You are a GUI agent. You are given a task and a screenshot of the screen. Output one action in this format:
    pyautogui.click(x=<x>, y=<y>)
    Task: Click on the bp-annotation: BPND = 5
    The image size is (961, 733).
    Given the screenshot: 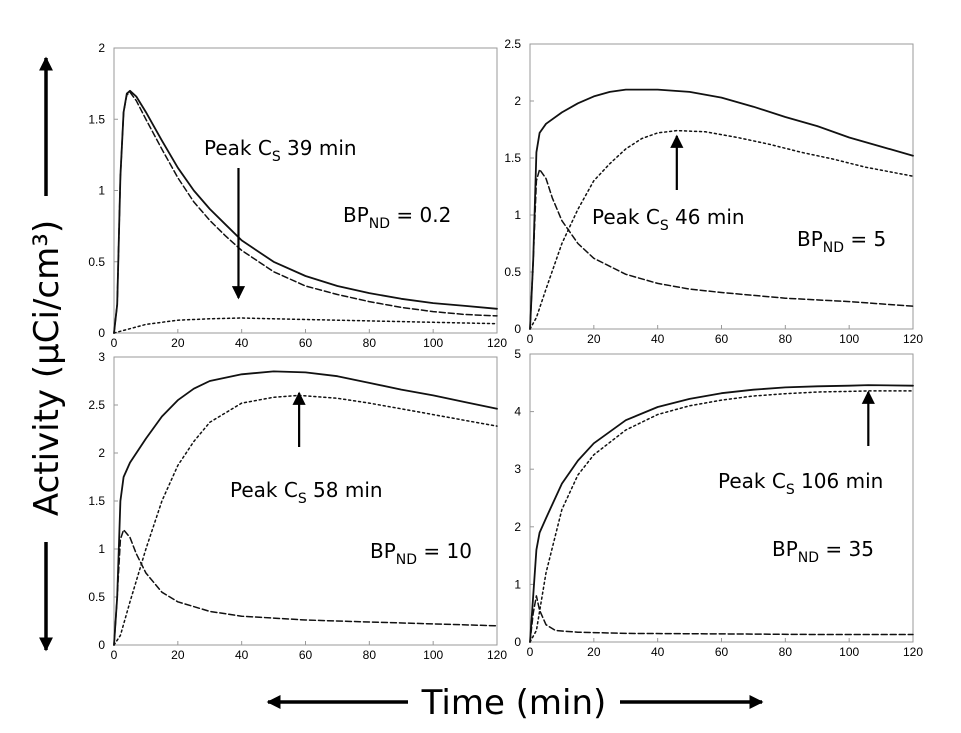 What is the action you would take?
    pyautogui.click(x=841, y=241)
    